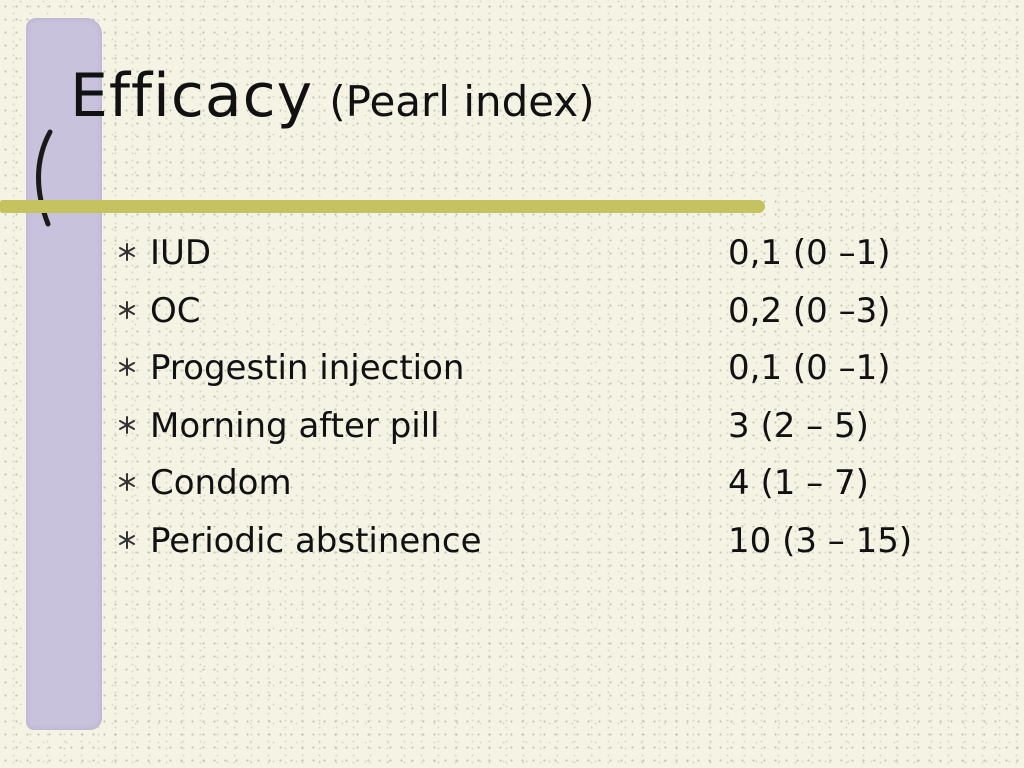 The image size is (1024, 768). What do you see at coordinates (44, 178) in the screenshot?
I see `bracket-decoration-icon` at bounding box center [44, 178].